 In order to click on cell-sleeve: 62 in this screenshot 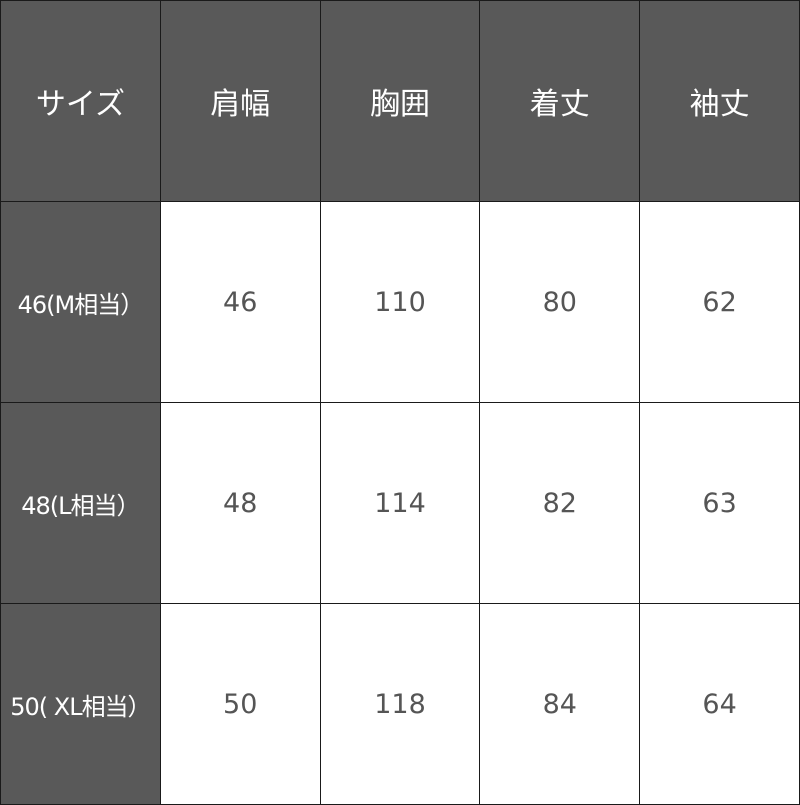, I will do `click(719, 302)`.